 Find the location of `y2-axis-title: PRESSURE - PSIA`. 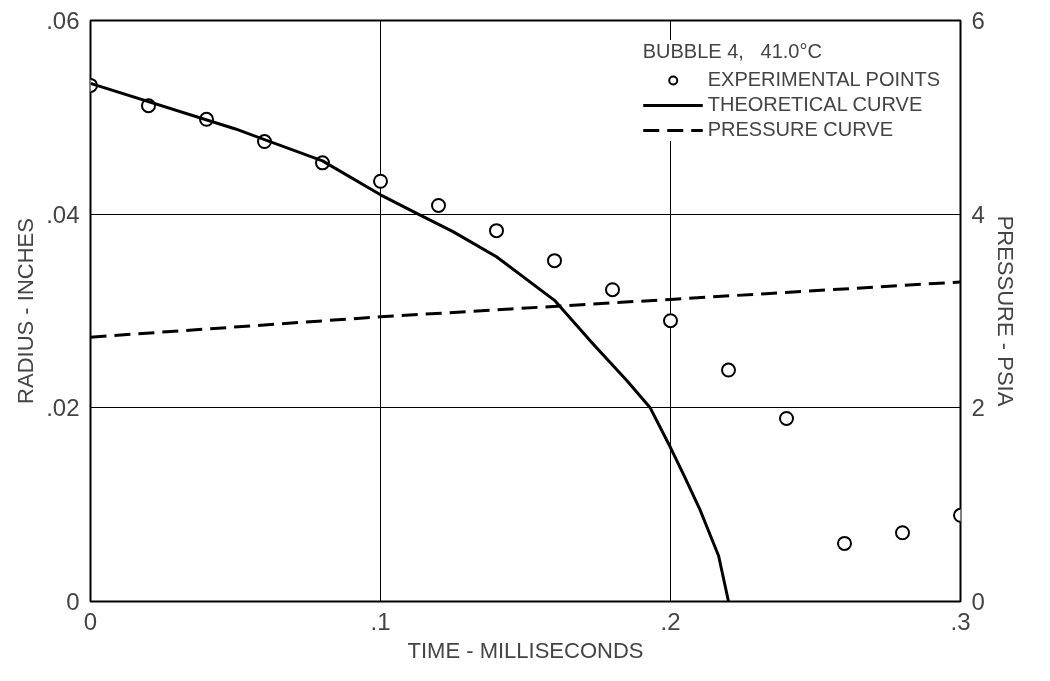

y2-axis-title: PRESSURE - PSIA is located at coordinates (1005, 311).